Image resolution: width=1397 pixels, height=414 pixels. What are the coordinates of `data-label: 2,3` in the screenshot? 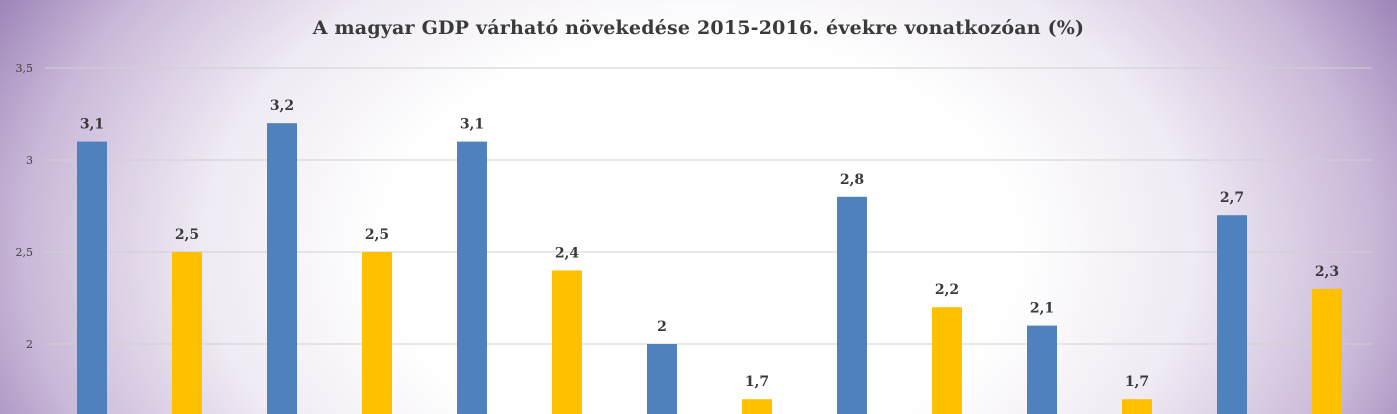 It's located at (1327, 272).